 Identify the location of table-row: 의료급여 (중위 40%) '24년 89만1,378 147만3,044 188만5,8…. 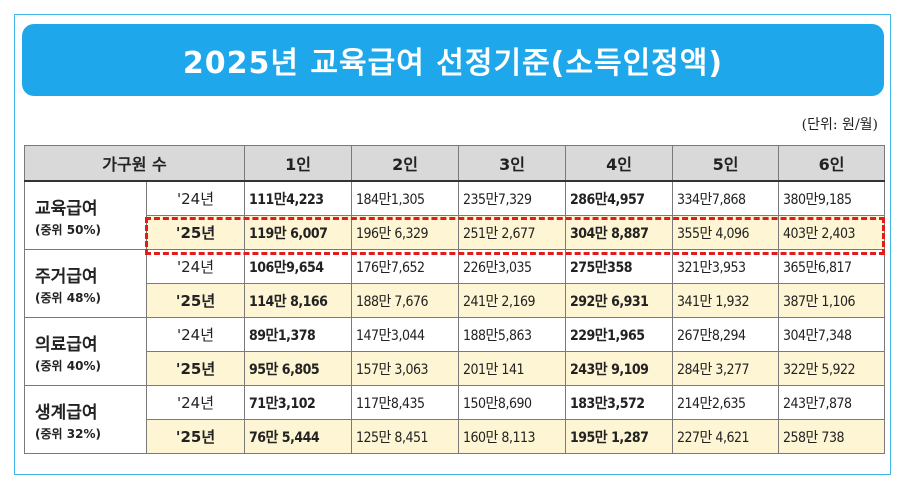
(455, 351).